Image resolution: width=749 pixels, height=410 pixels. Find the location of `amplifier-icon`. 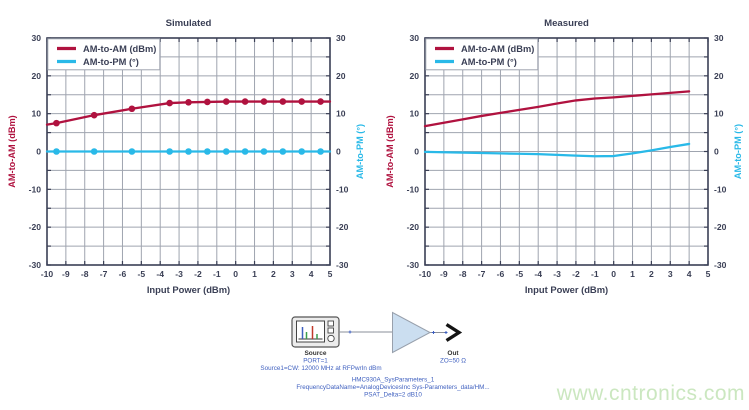

amplifier-icon is located at coordinates (412, 332).